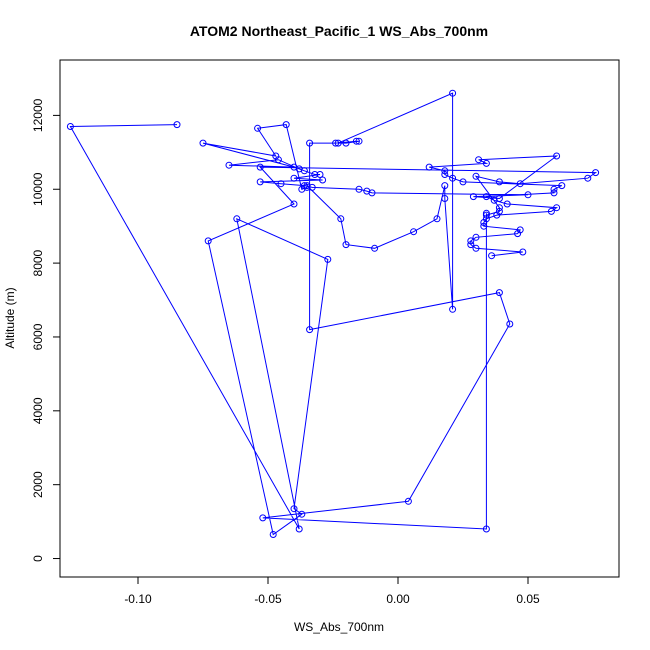 The image size is (650, 650). What do you see at coordinates (46, 330) in the screenshot?
I see `y-axis: 0 2000 4000 6000 8000 10000 12000` at bounding box center [46, 330].